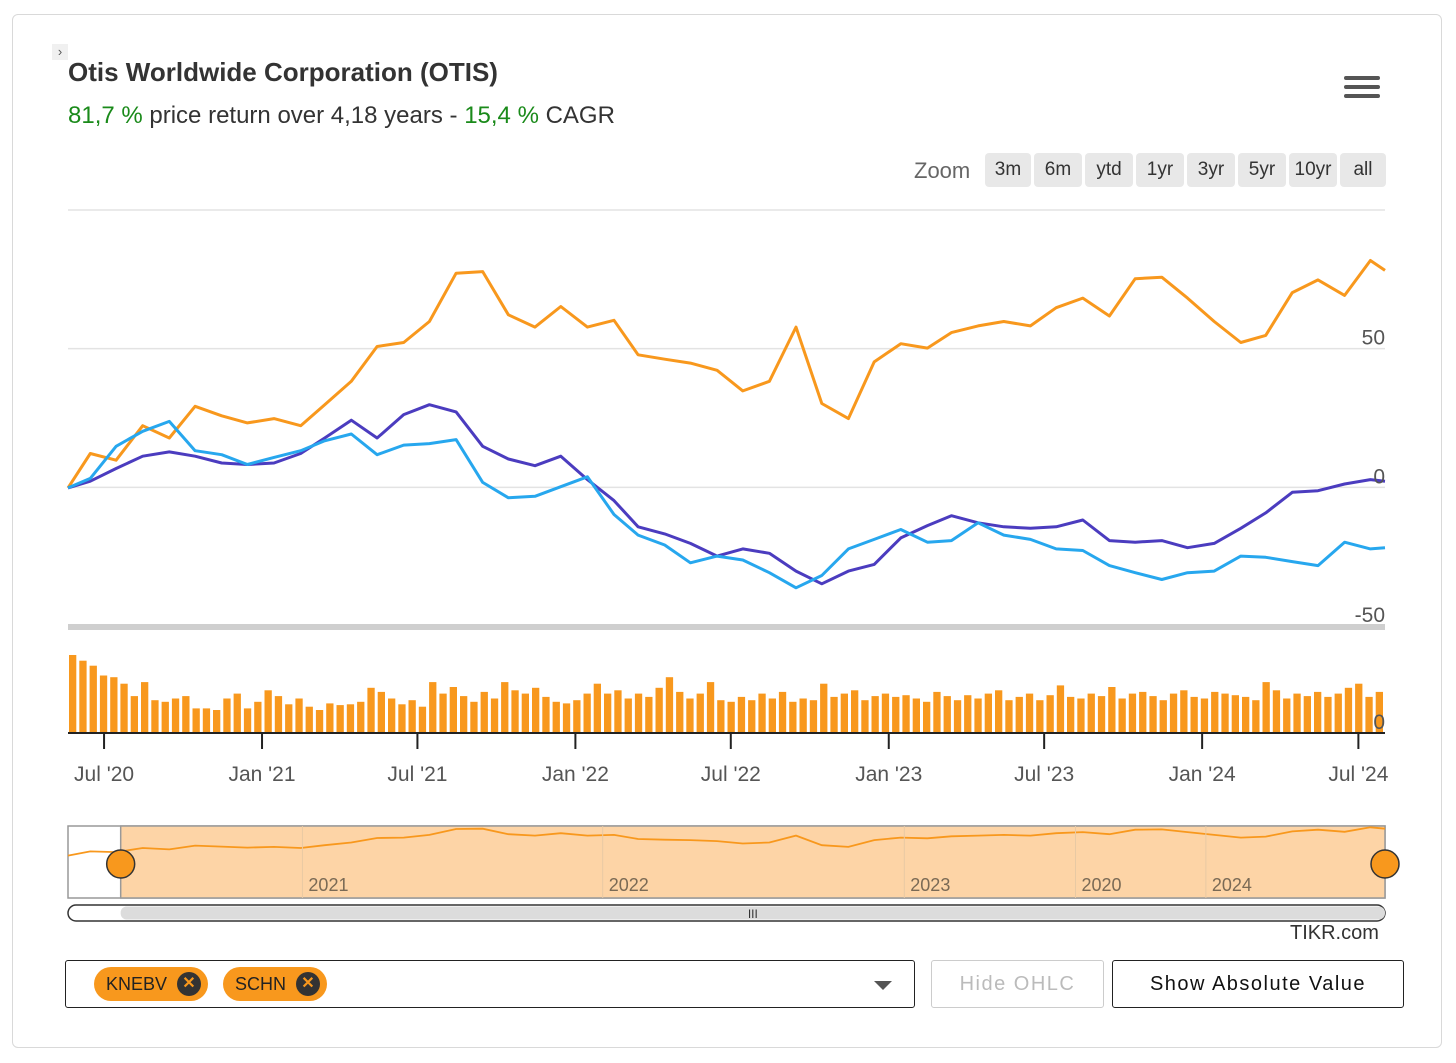 The height and width of the screenshot is (1063, 1456). I want to click on navigator-handle-left, so click(120, 864).